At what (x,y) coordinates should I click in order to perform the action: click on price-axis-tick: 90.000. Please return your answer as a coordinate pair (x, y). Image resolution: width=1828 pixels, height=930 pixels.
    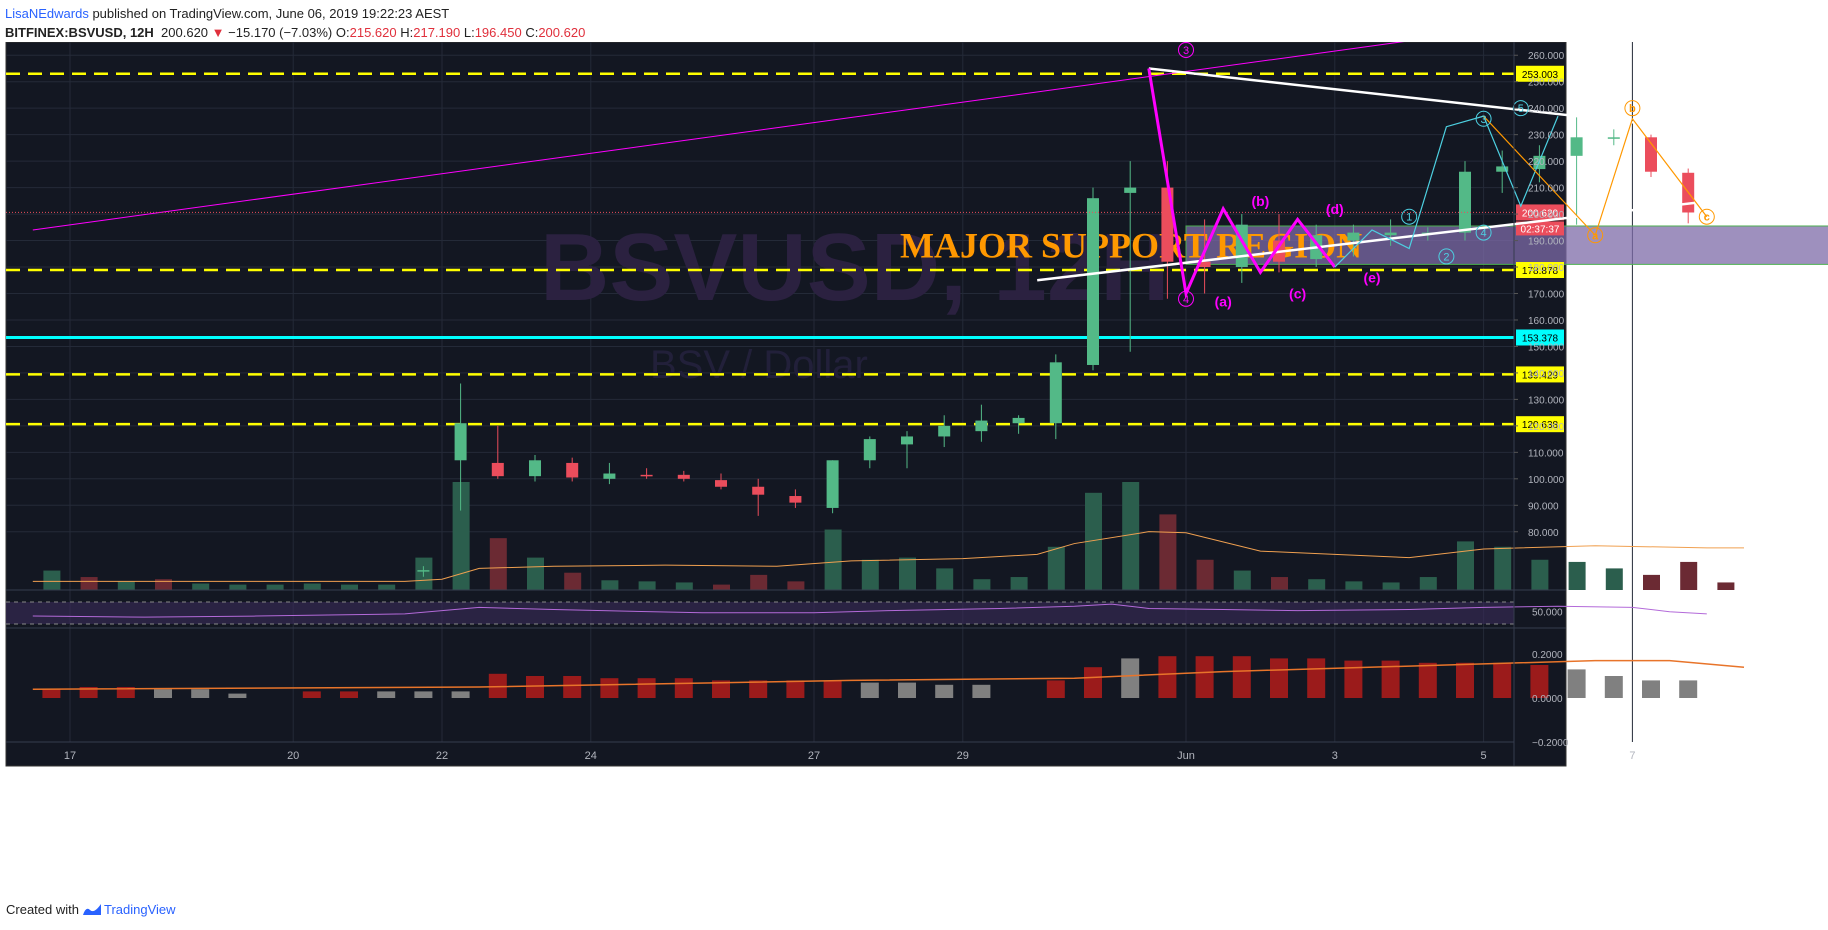
    Looking at the image, I should click on (1543, 506).